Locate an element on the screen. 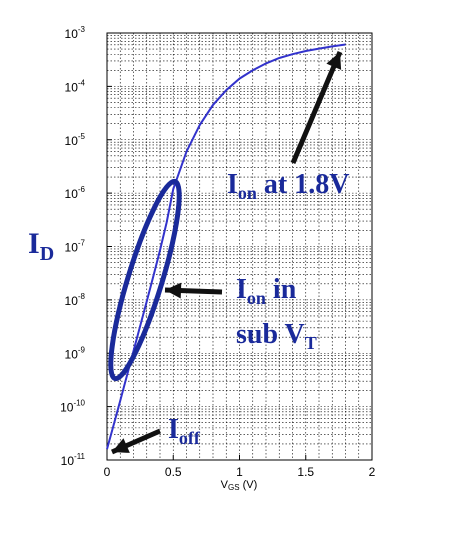  y-tick-label: 10⁻¹⁰ is located at coordinates (72, 407).